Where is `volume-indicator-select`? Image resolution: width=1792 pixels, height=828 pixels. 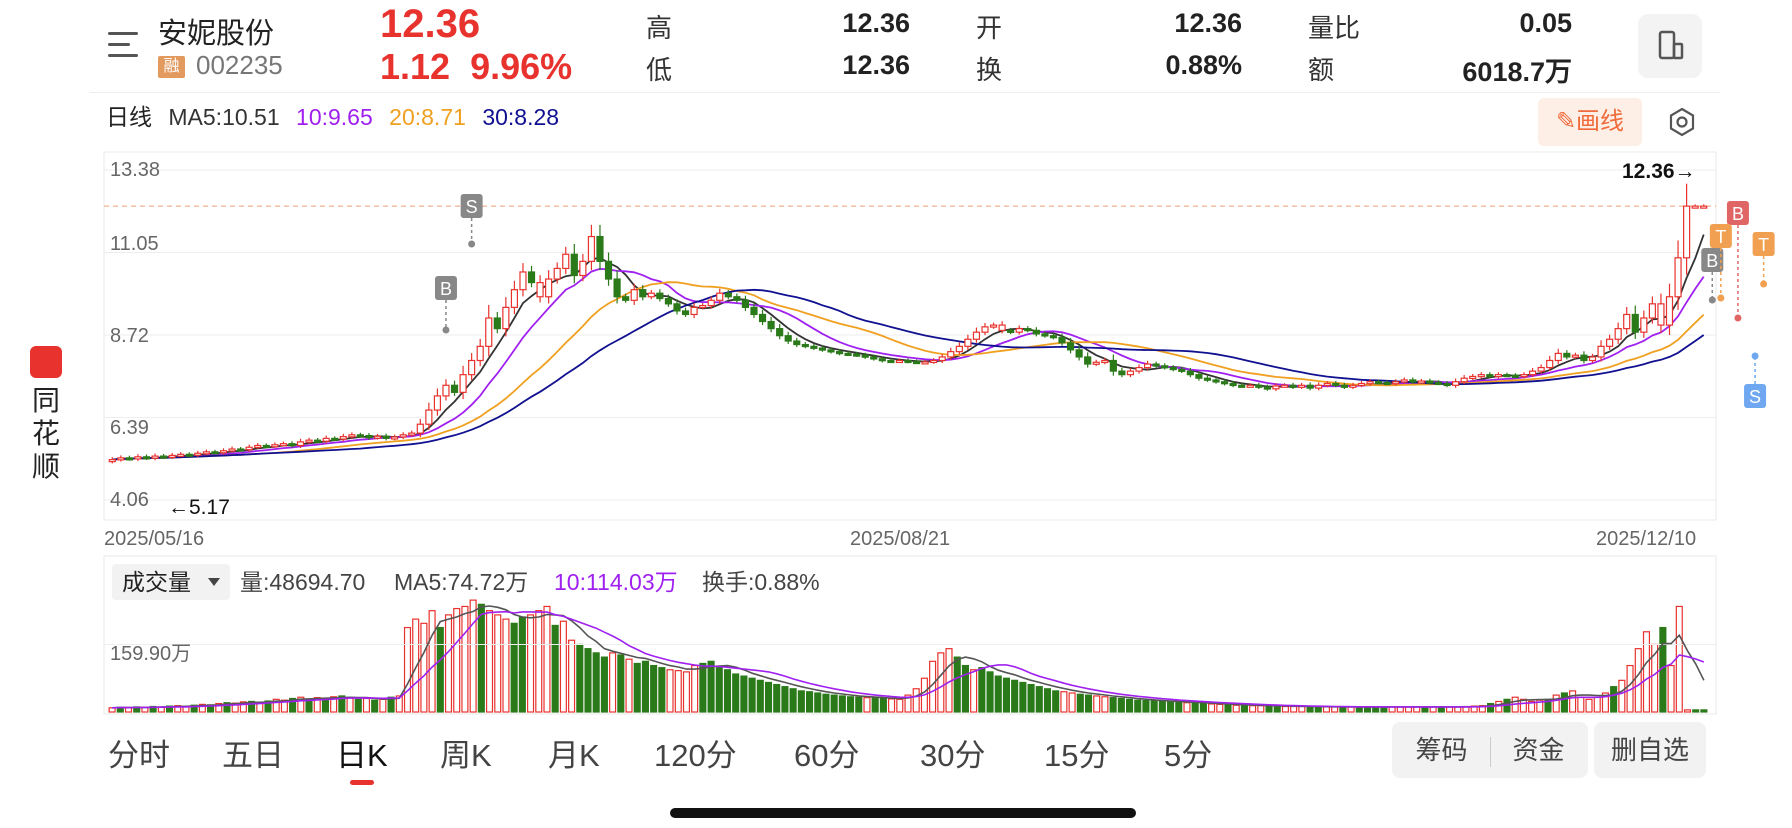
volume-indicator-select is located at coordinates (171, 582).